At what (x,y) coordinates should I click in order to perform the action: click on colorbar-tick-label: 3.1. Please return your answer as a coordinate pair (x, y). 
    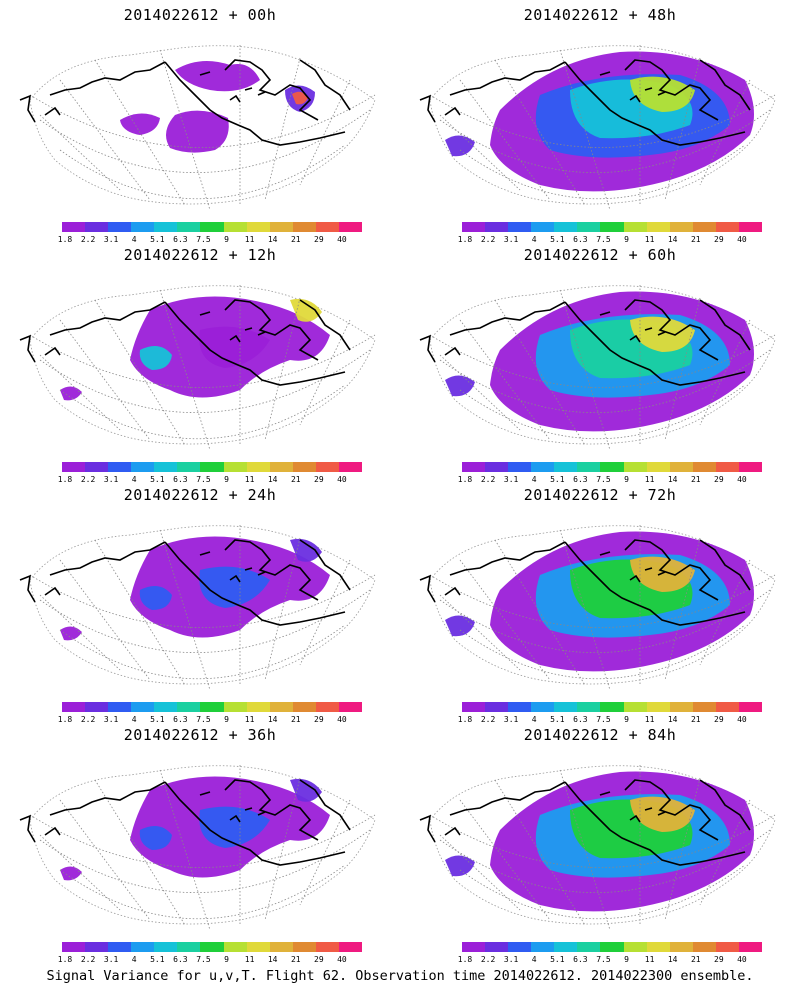
    Looking at the image, I should click on (111, 959).